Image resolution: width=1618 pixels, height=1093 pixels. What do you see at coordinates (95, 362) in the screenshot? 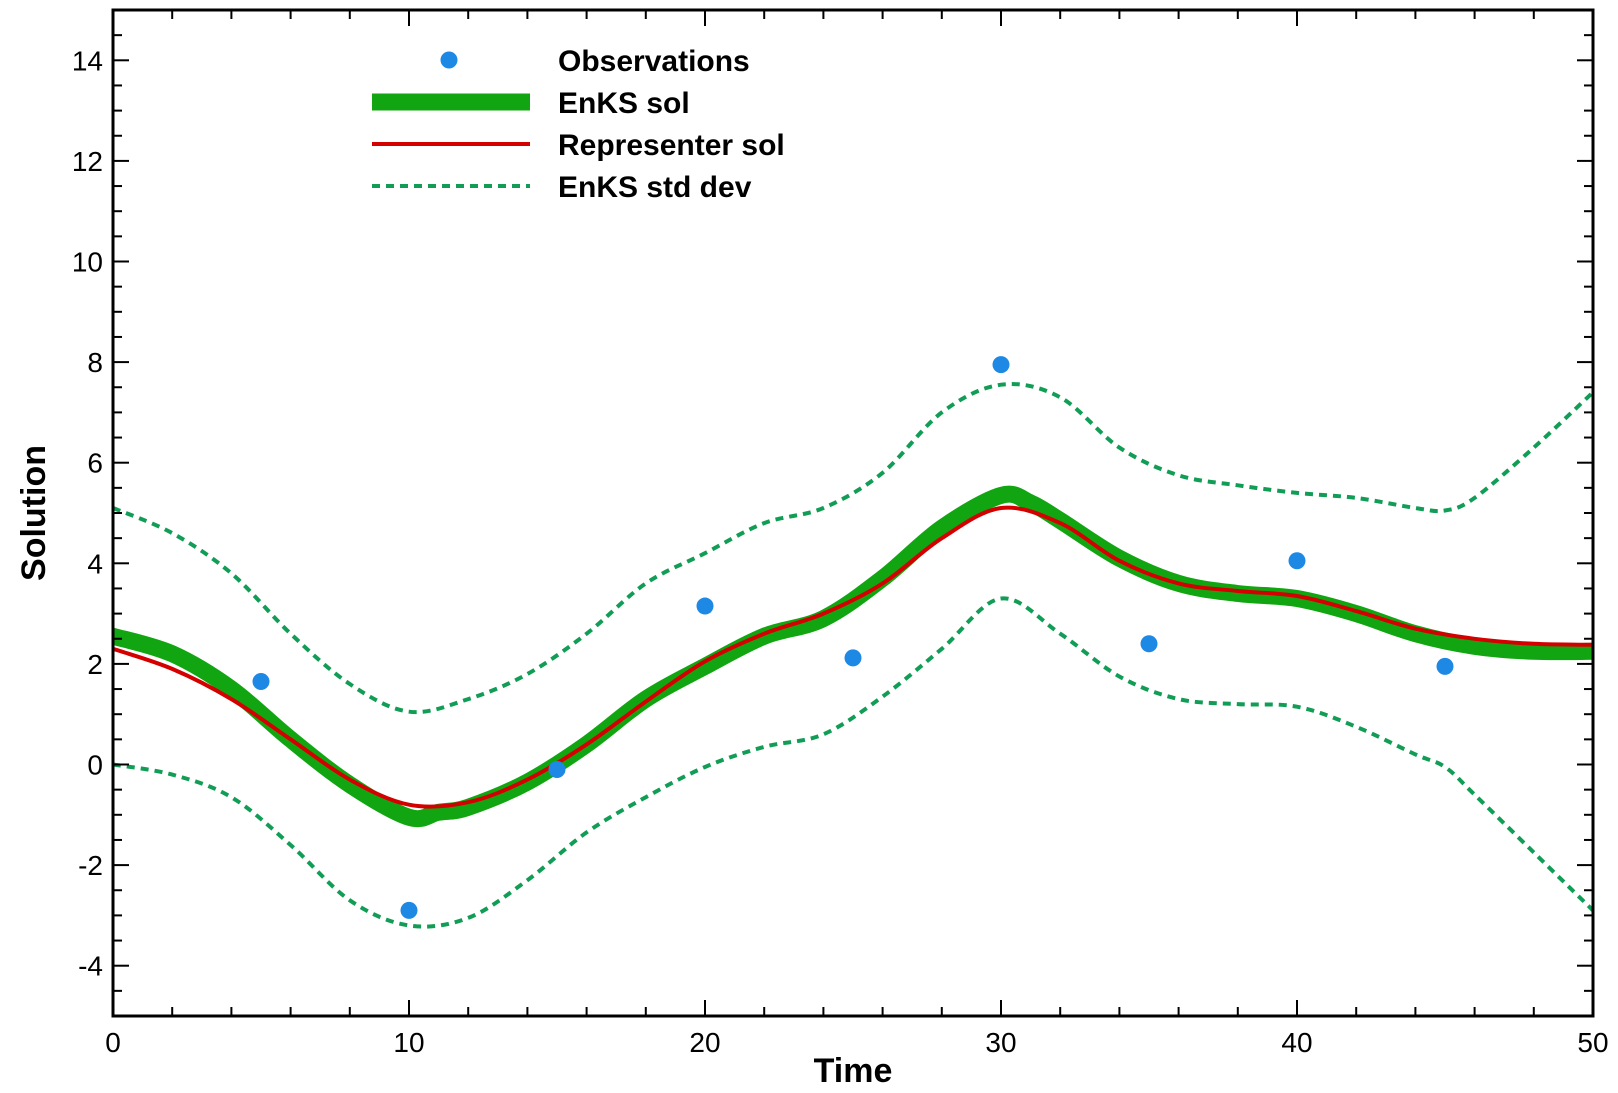
I see `y-tick-label: 8` at bounding box center [95, 362].